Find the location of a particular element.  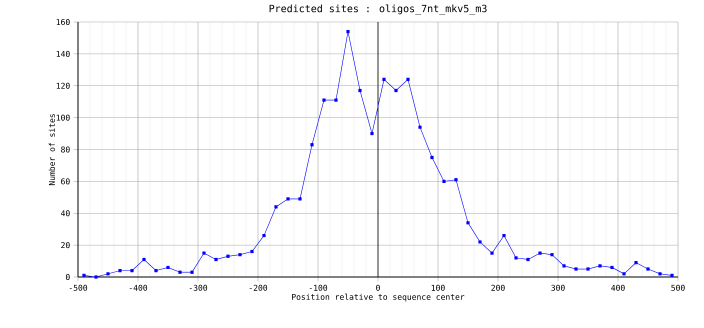

x-tick-label: 400 is located at coordinates (618, 287).